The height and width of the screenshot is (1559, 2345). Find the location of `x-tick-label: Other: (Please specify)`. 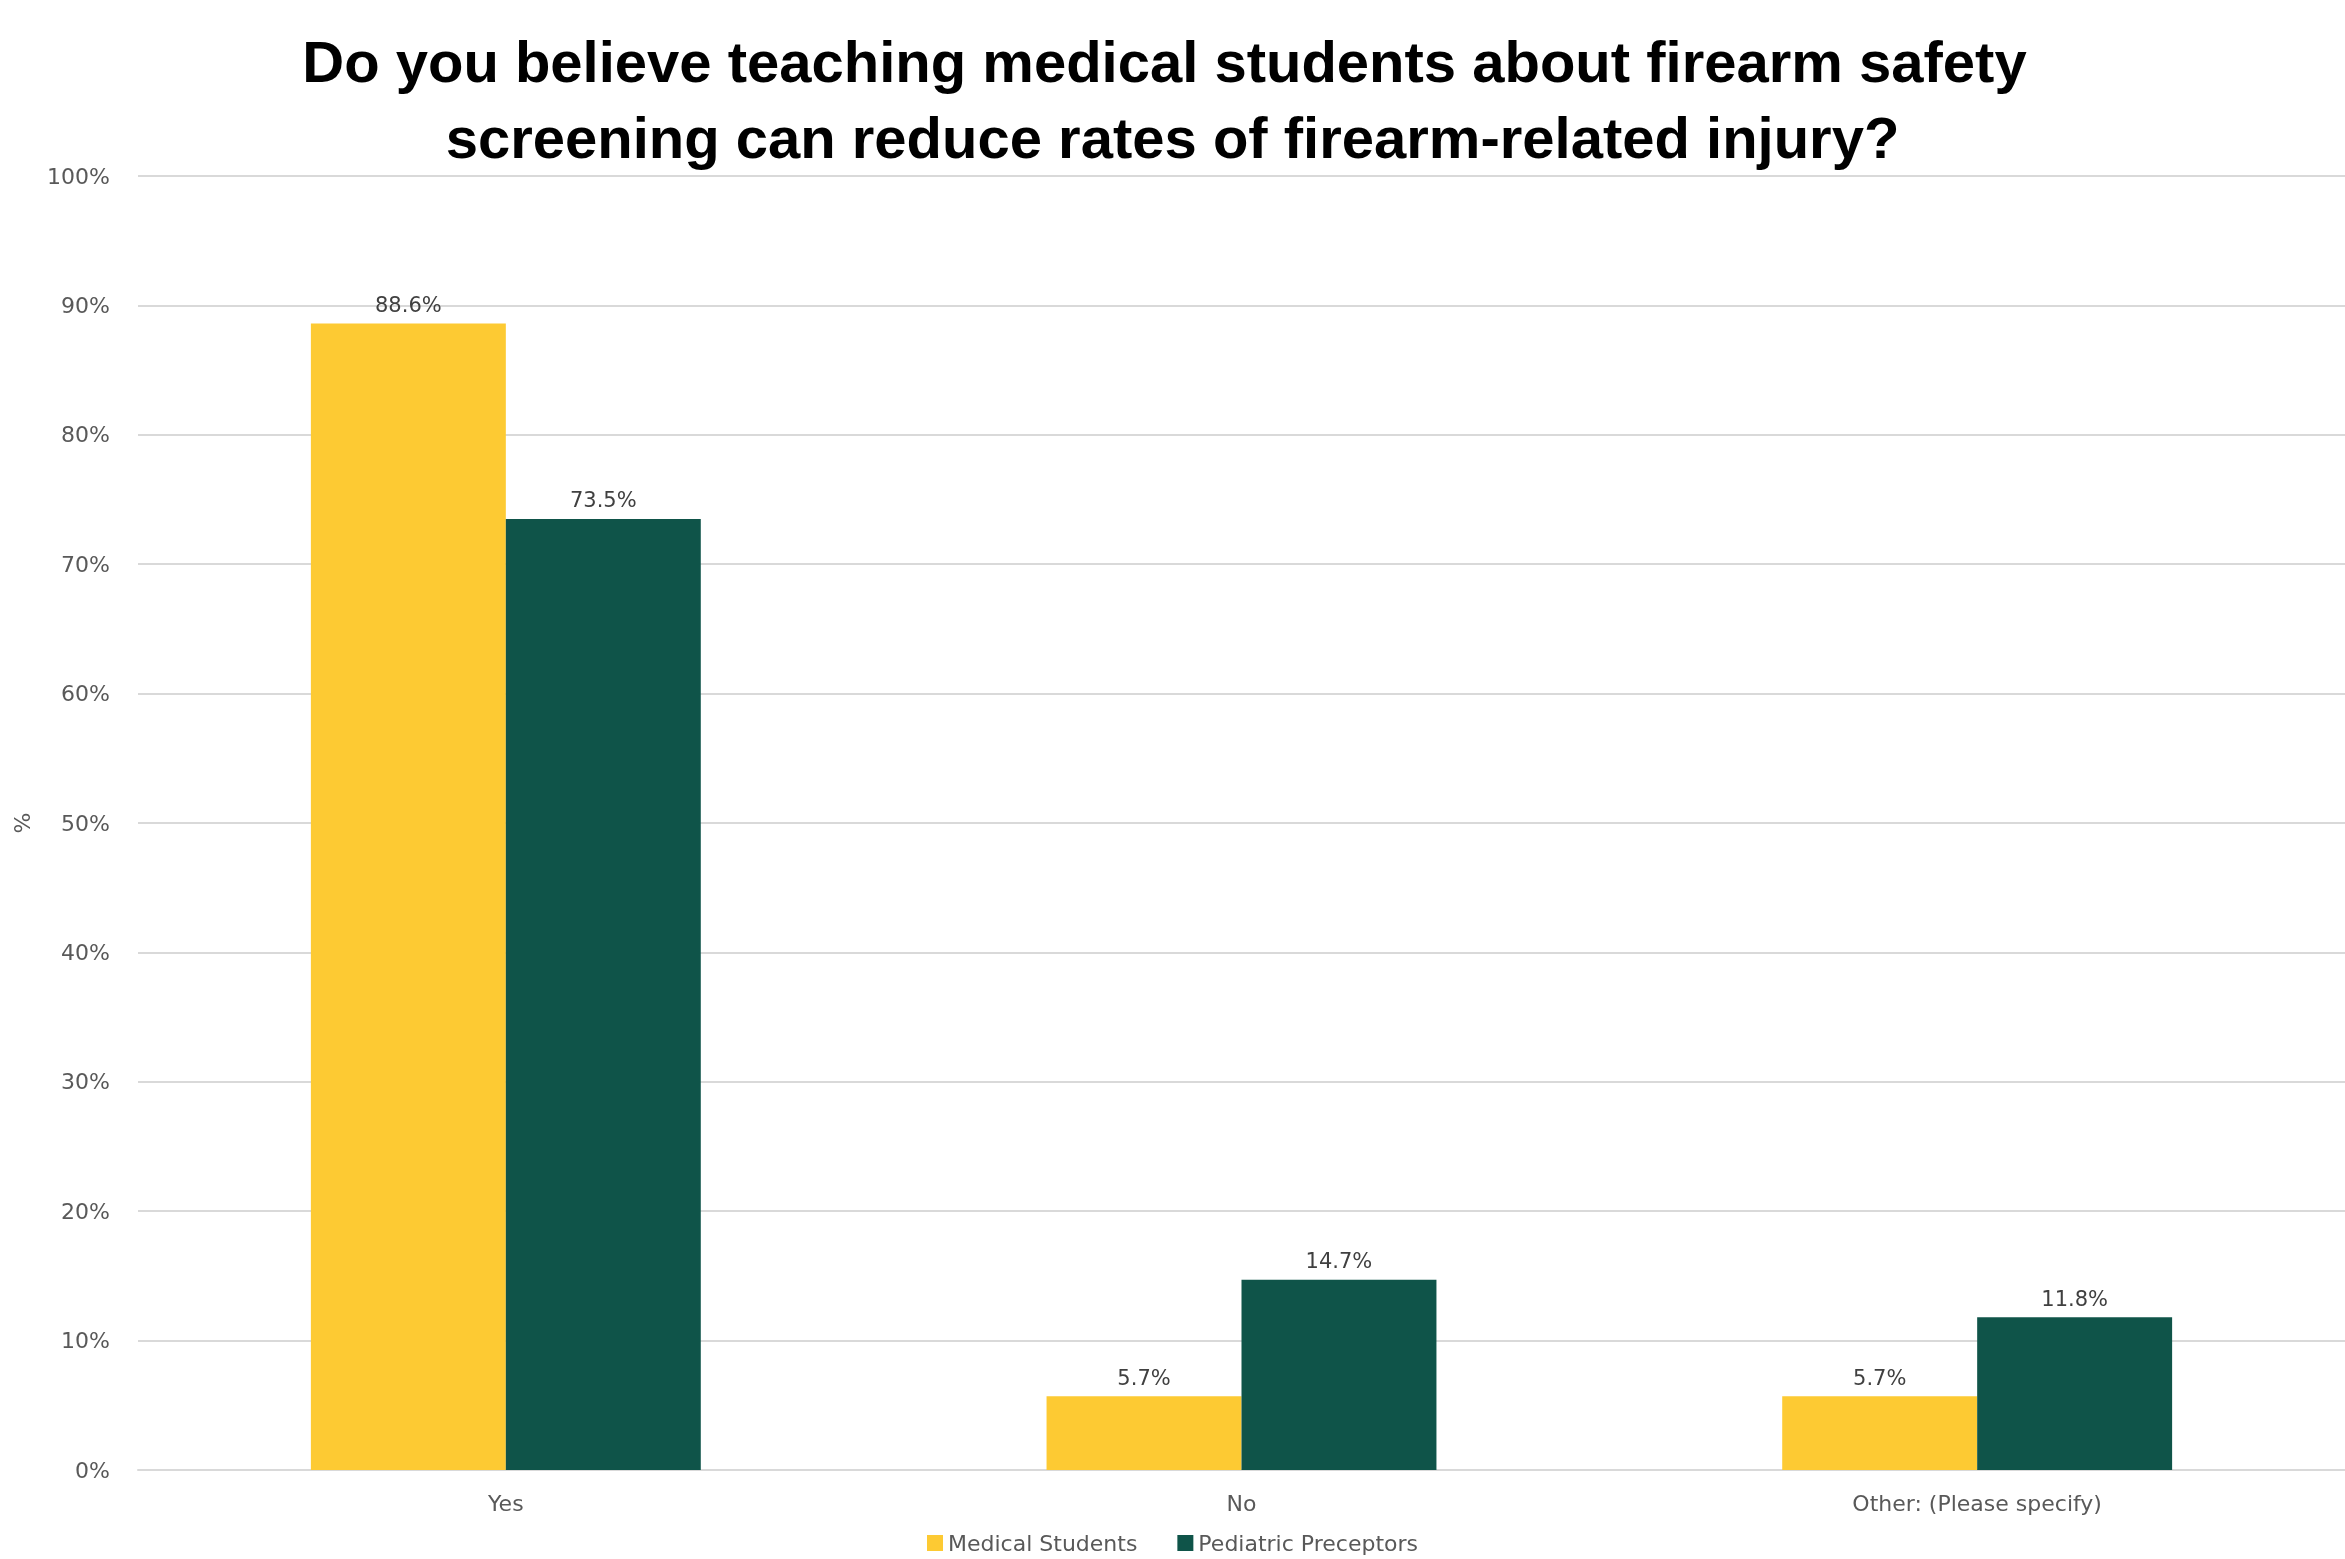

x-tick-label: Other: (Please specify) is located at coordinates (1977, 1503).